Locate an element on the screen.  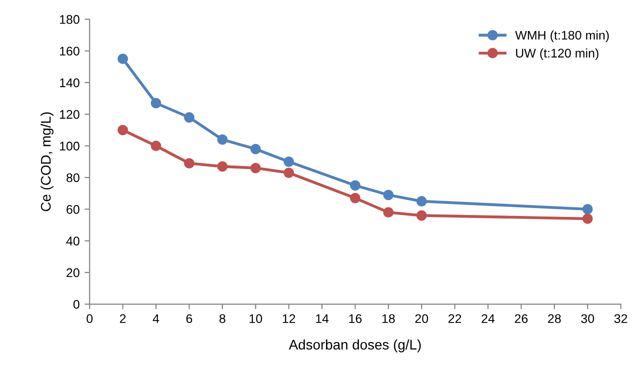
x-tick-label: 12 is located at coordinates (289, 318).